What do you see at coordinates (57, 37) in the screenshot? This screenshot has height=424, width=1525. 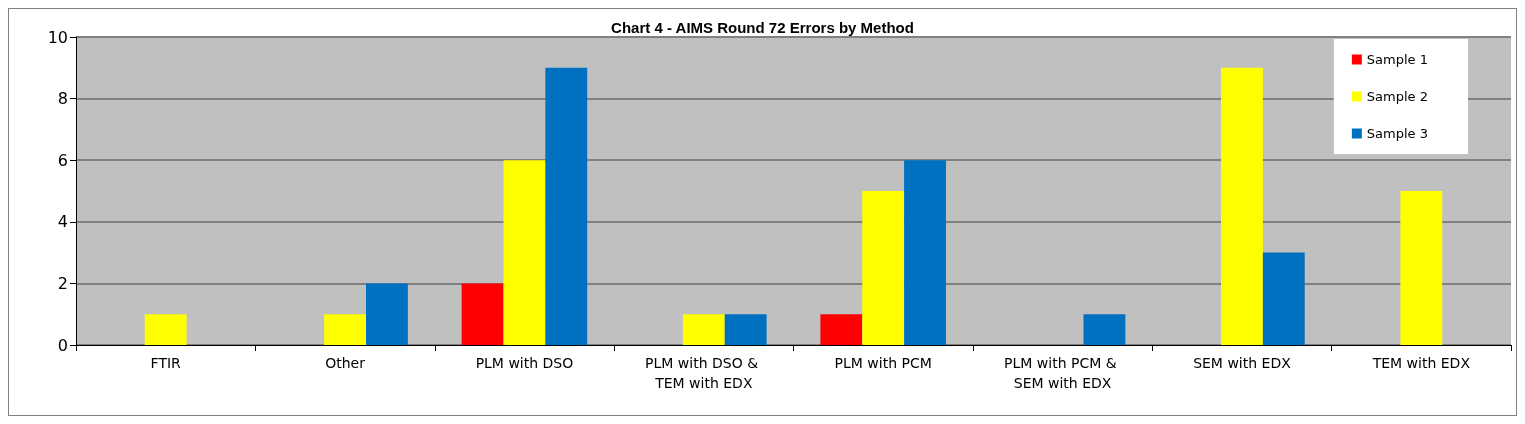 I see `y-tick-label: 10` at bounding box center [57, 37].